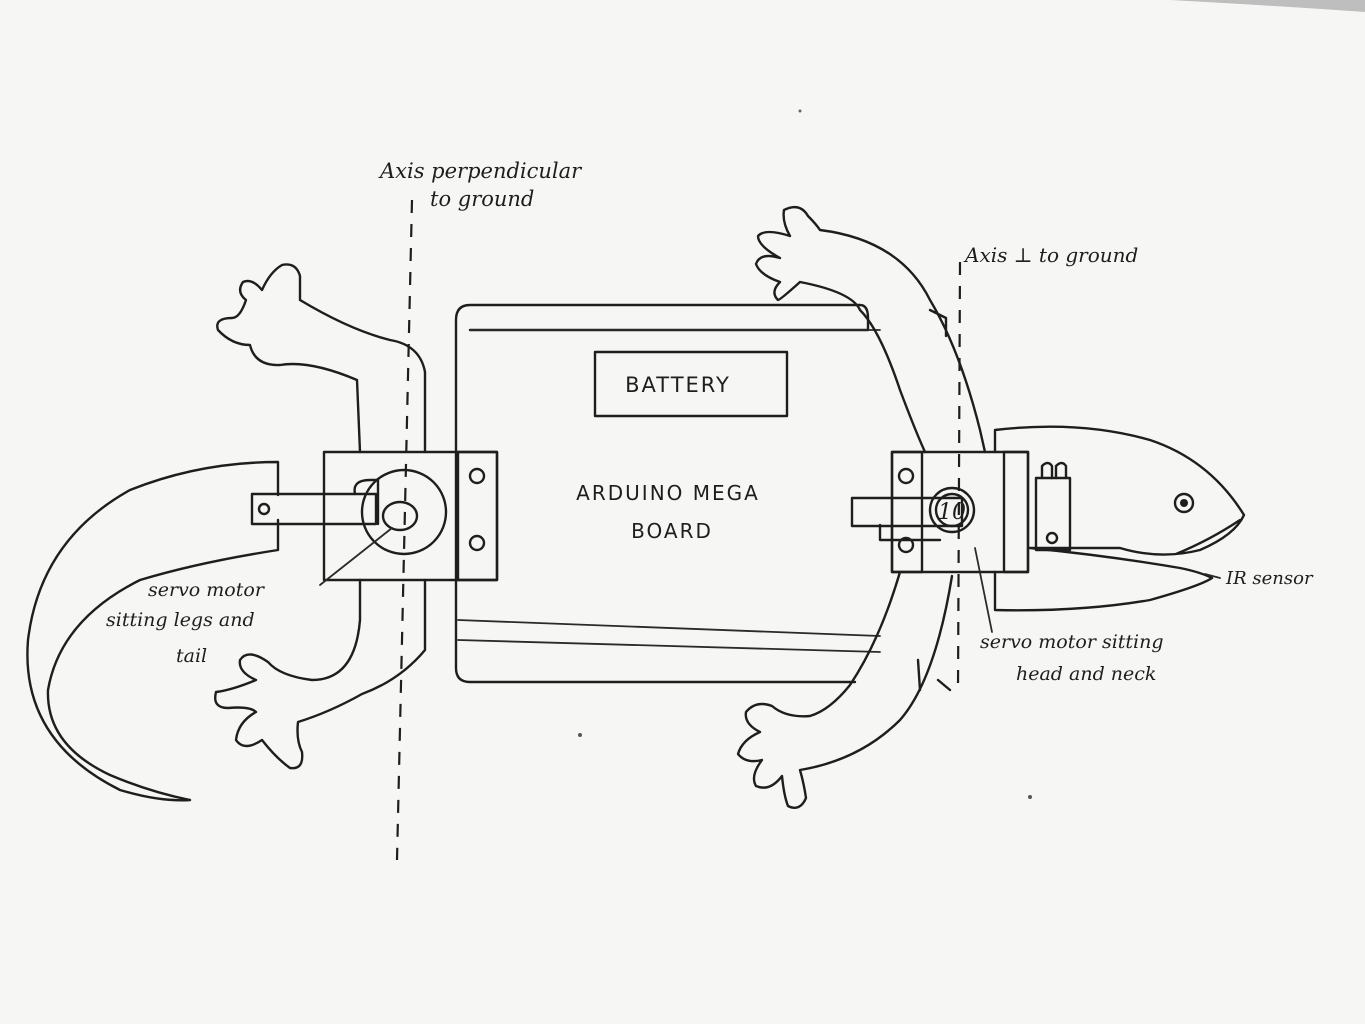 The width and height of the screenshot is (1365, 1024). I want to click on axis-right-label: Axis ⊥ to ground, so click(1050, 255).